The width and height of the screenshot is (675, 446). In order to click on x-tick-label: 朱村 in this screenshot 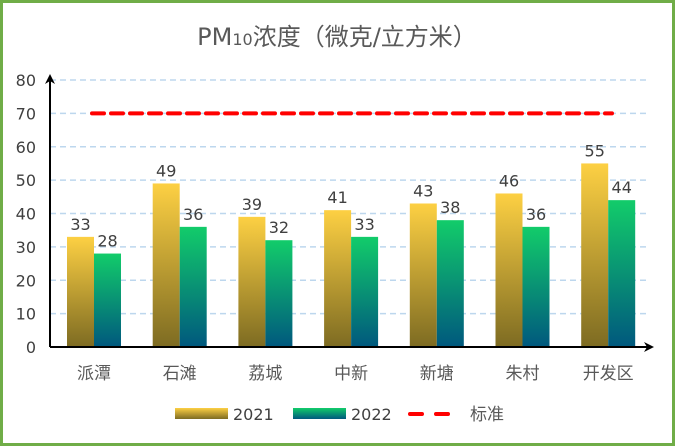, I will do `click(523, 374)`.